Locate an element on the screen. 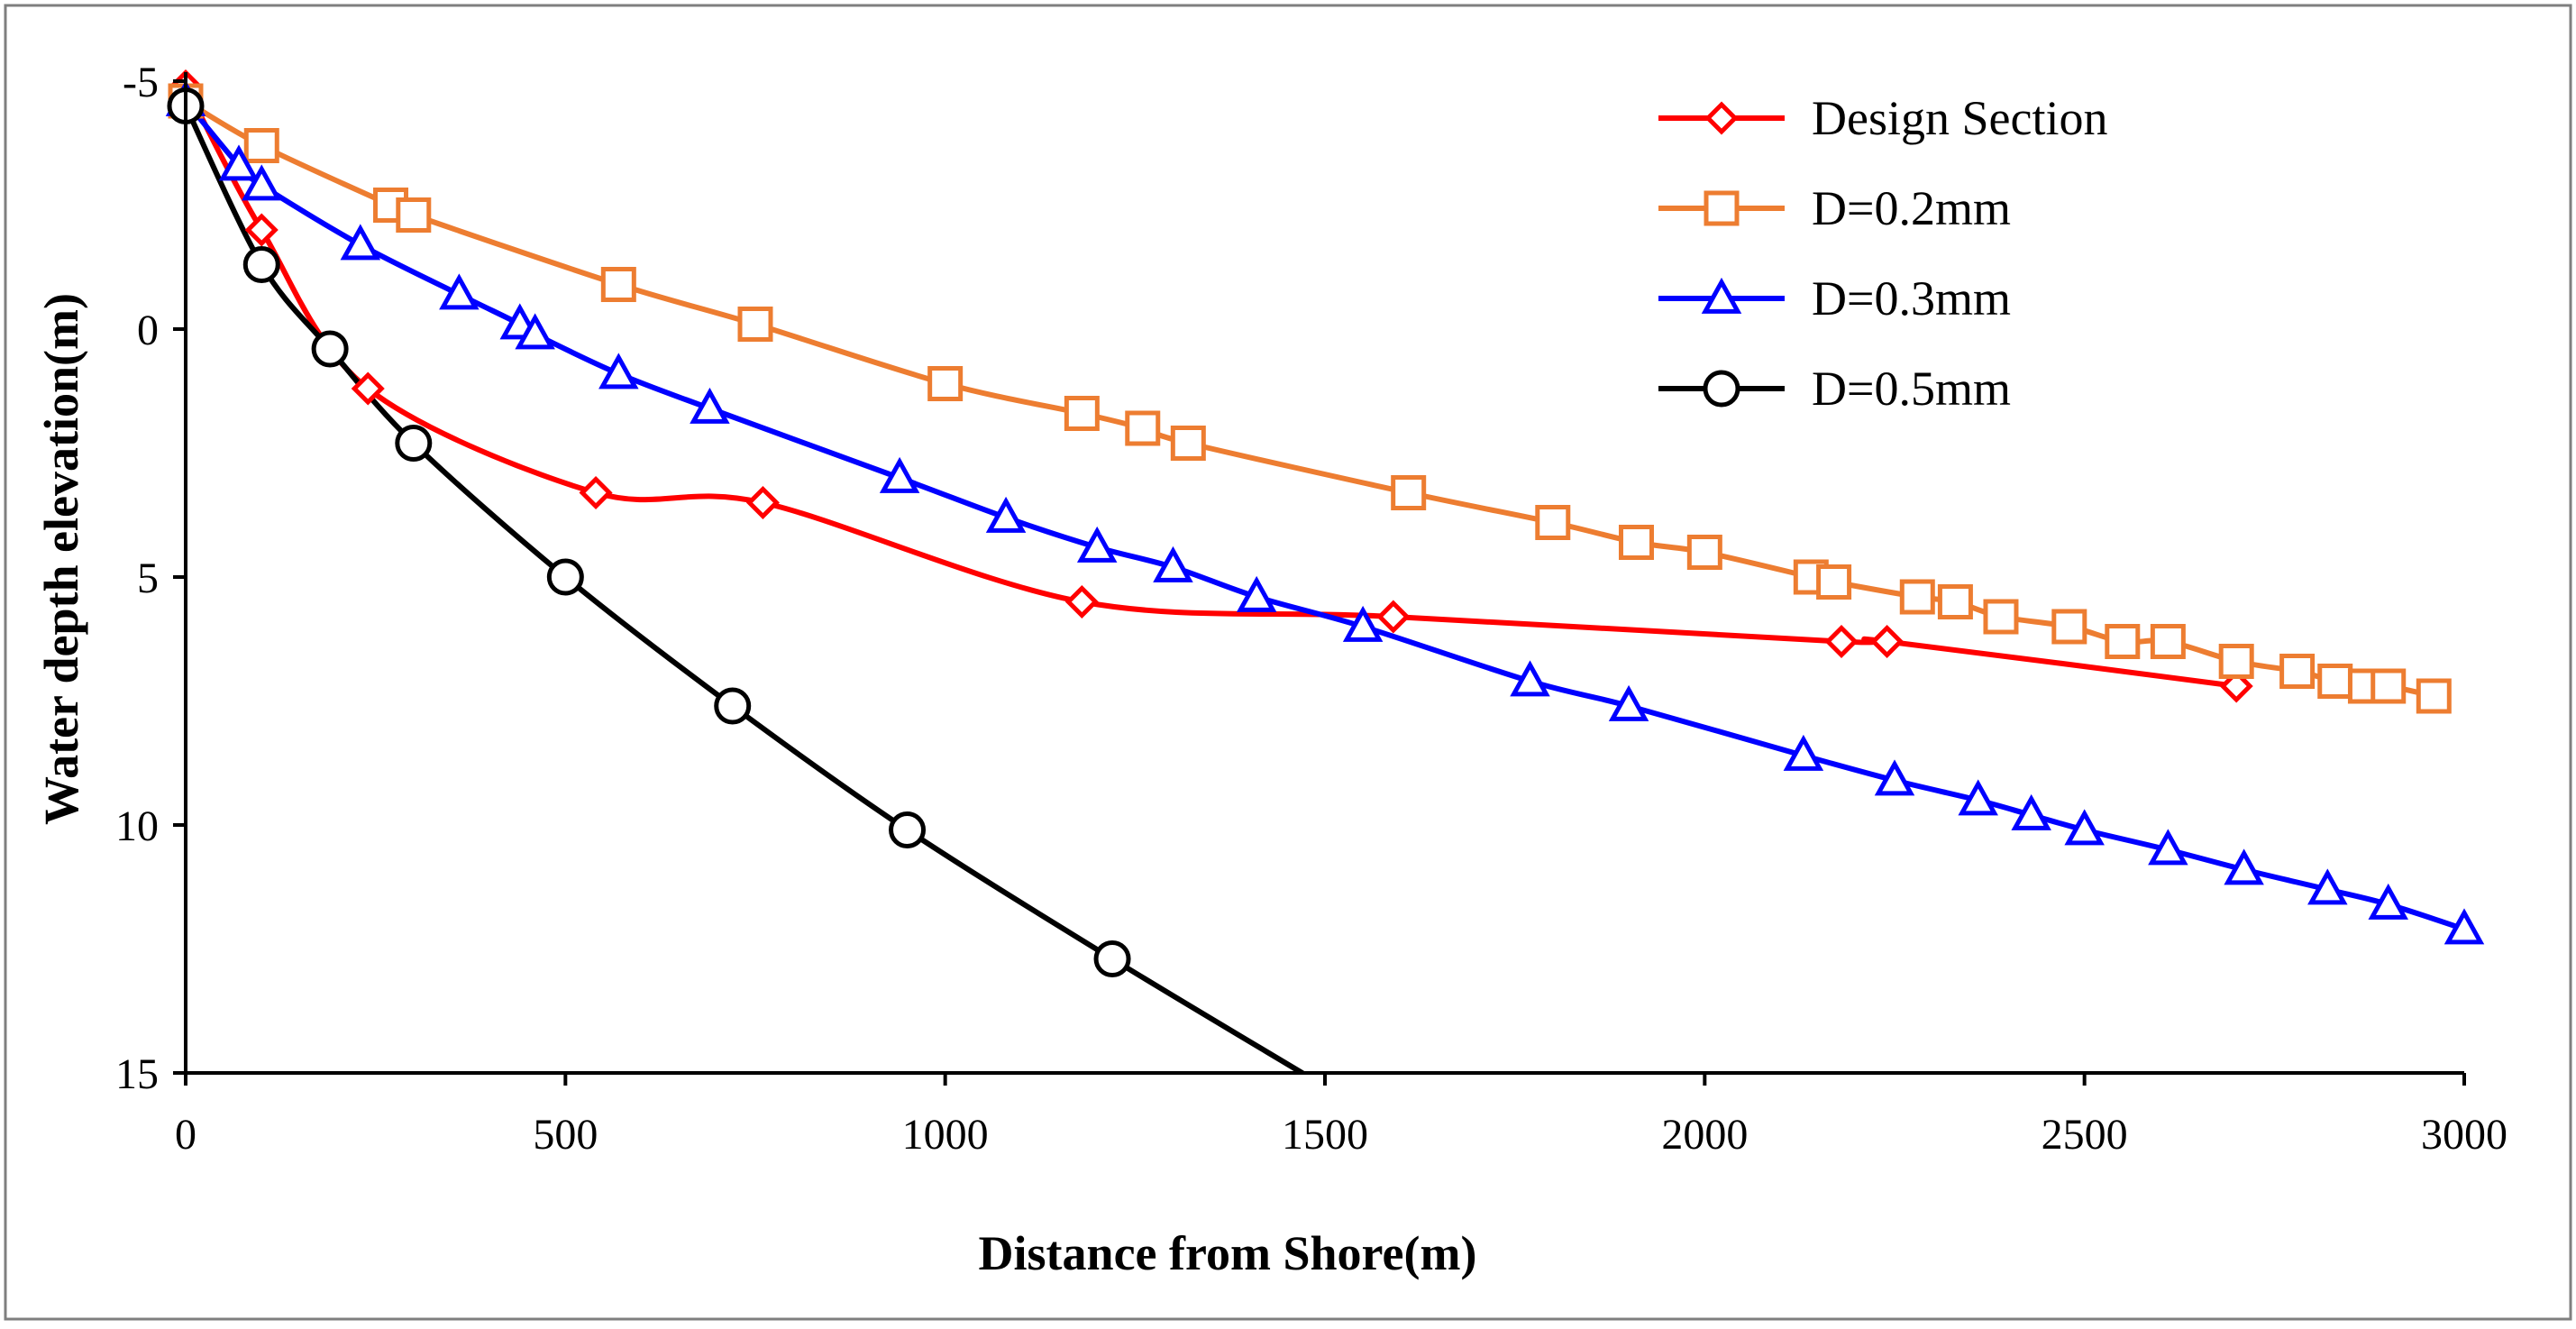  x-tick-label-5: 2500 is located at coordinates (2085, 1135).